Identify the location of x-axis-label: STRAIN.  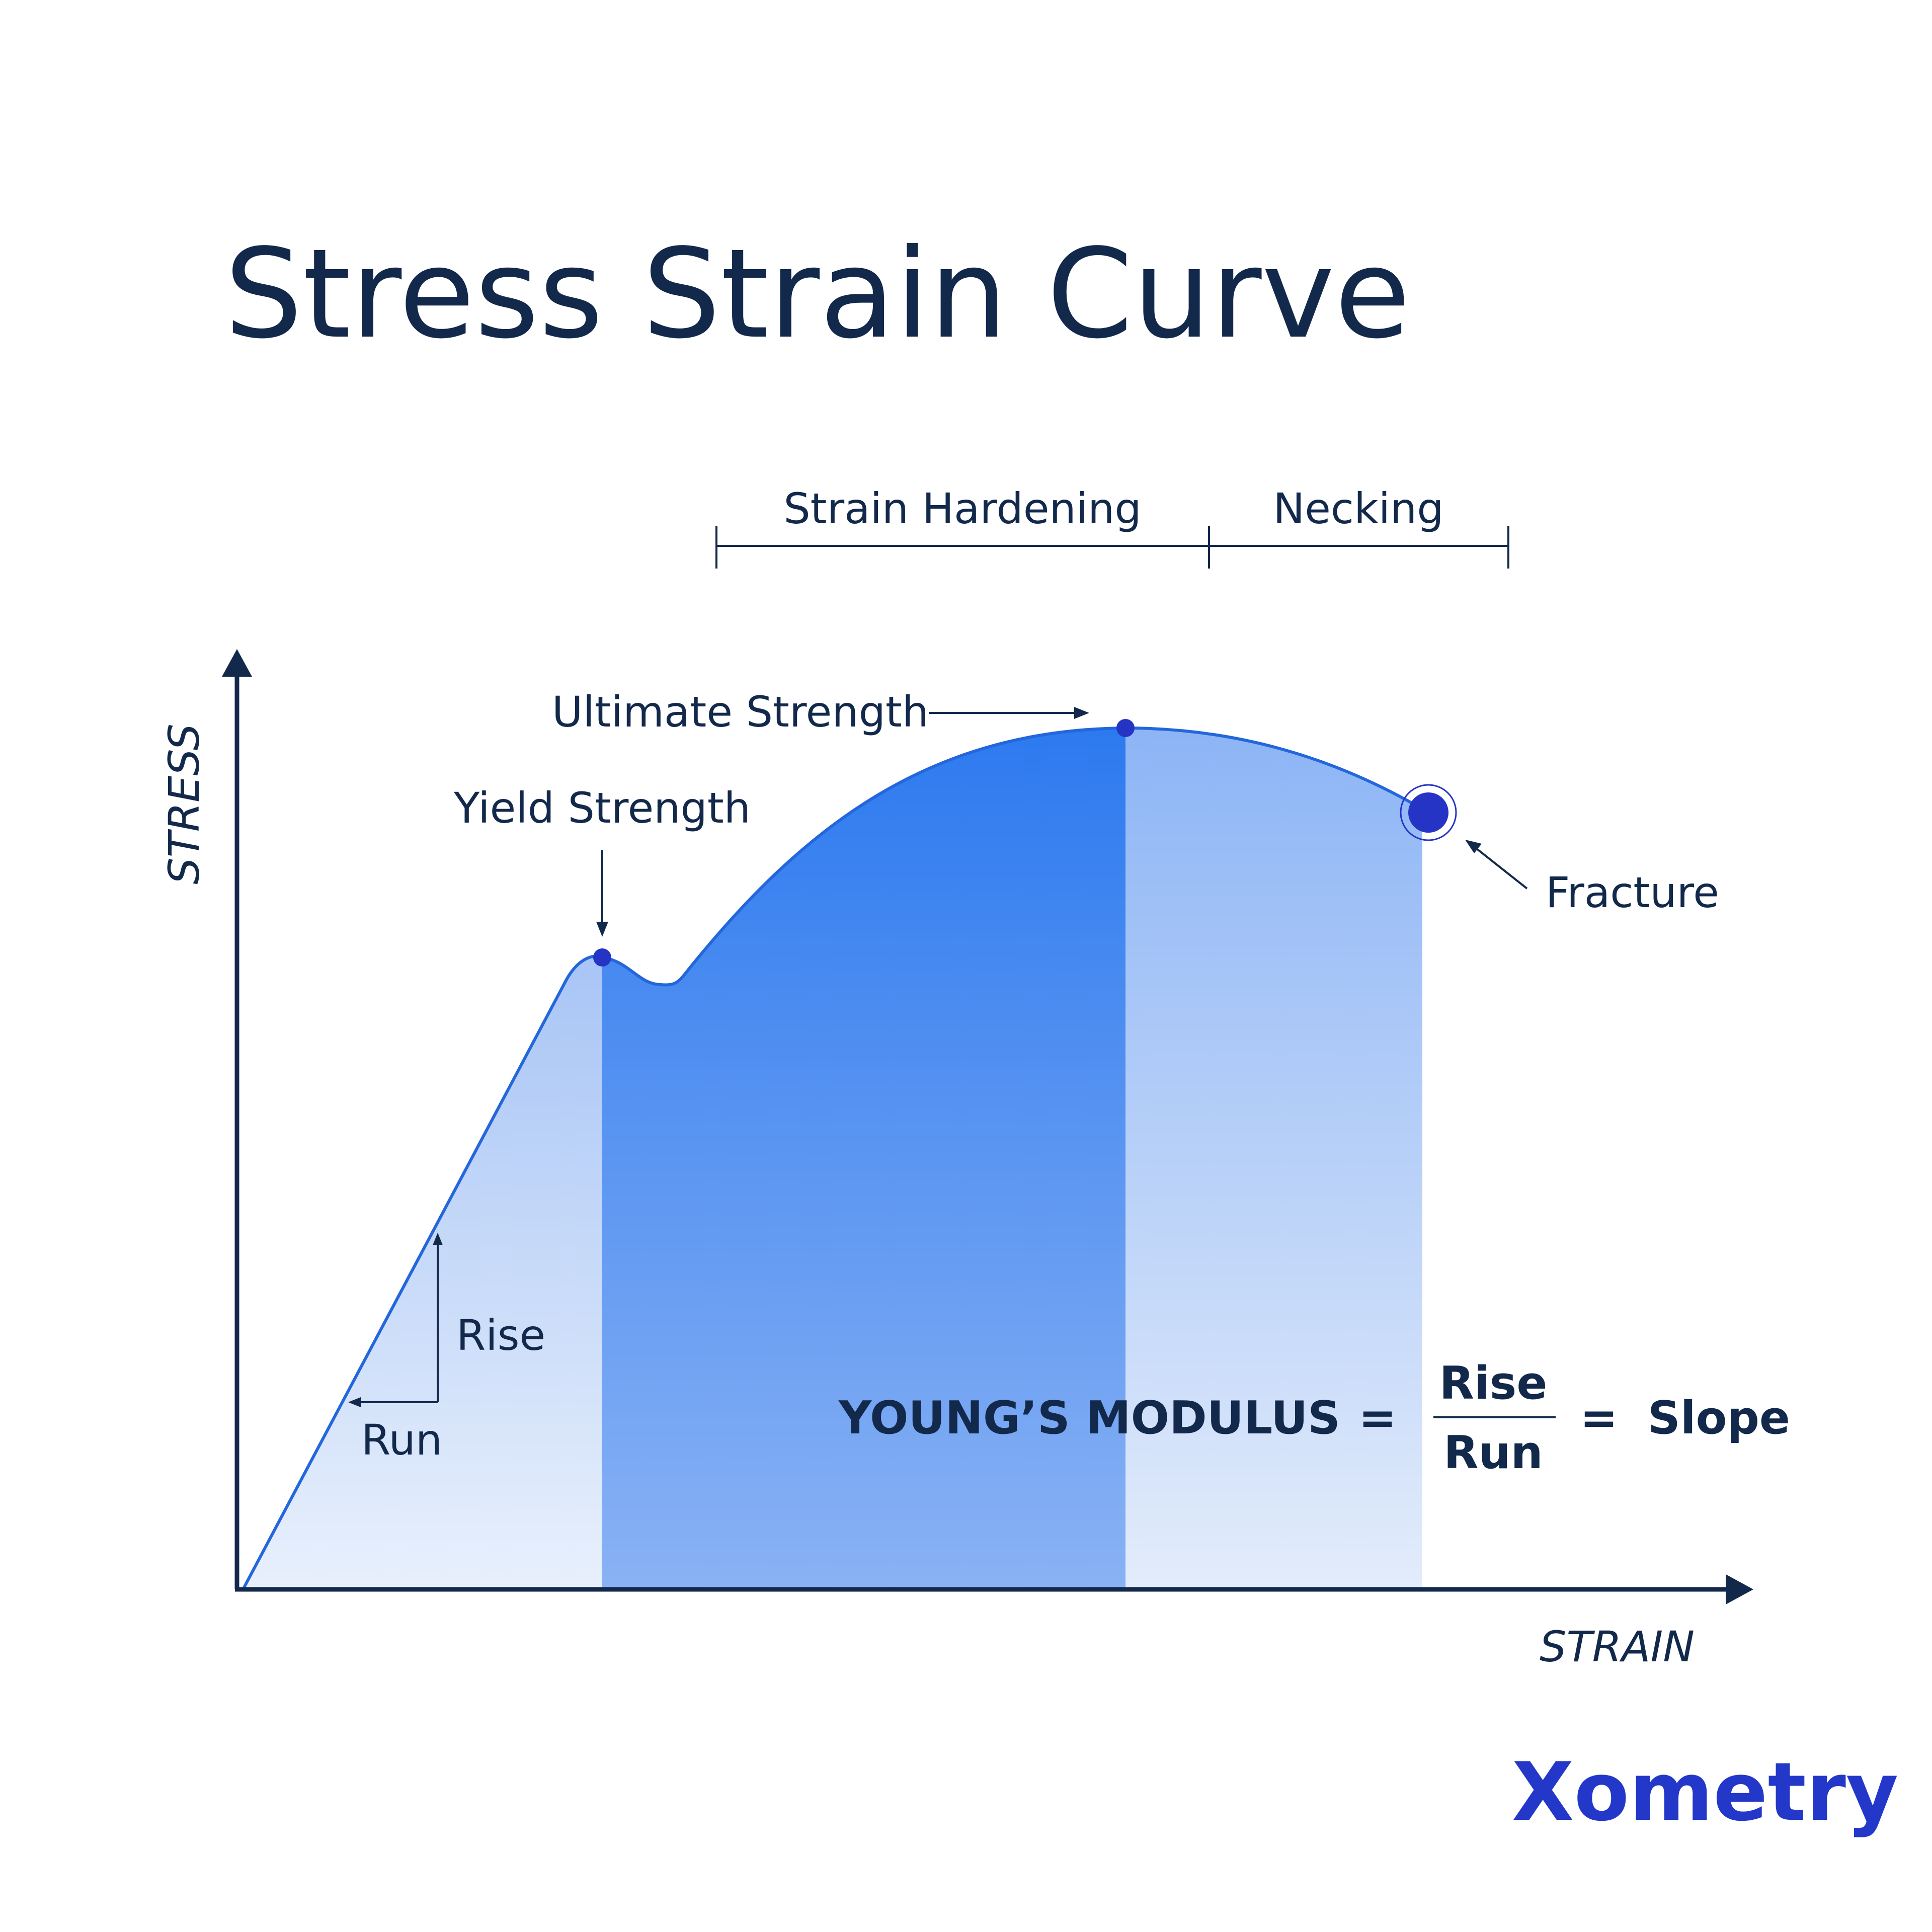
(1617, 1647).